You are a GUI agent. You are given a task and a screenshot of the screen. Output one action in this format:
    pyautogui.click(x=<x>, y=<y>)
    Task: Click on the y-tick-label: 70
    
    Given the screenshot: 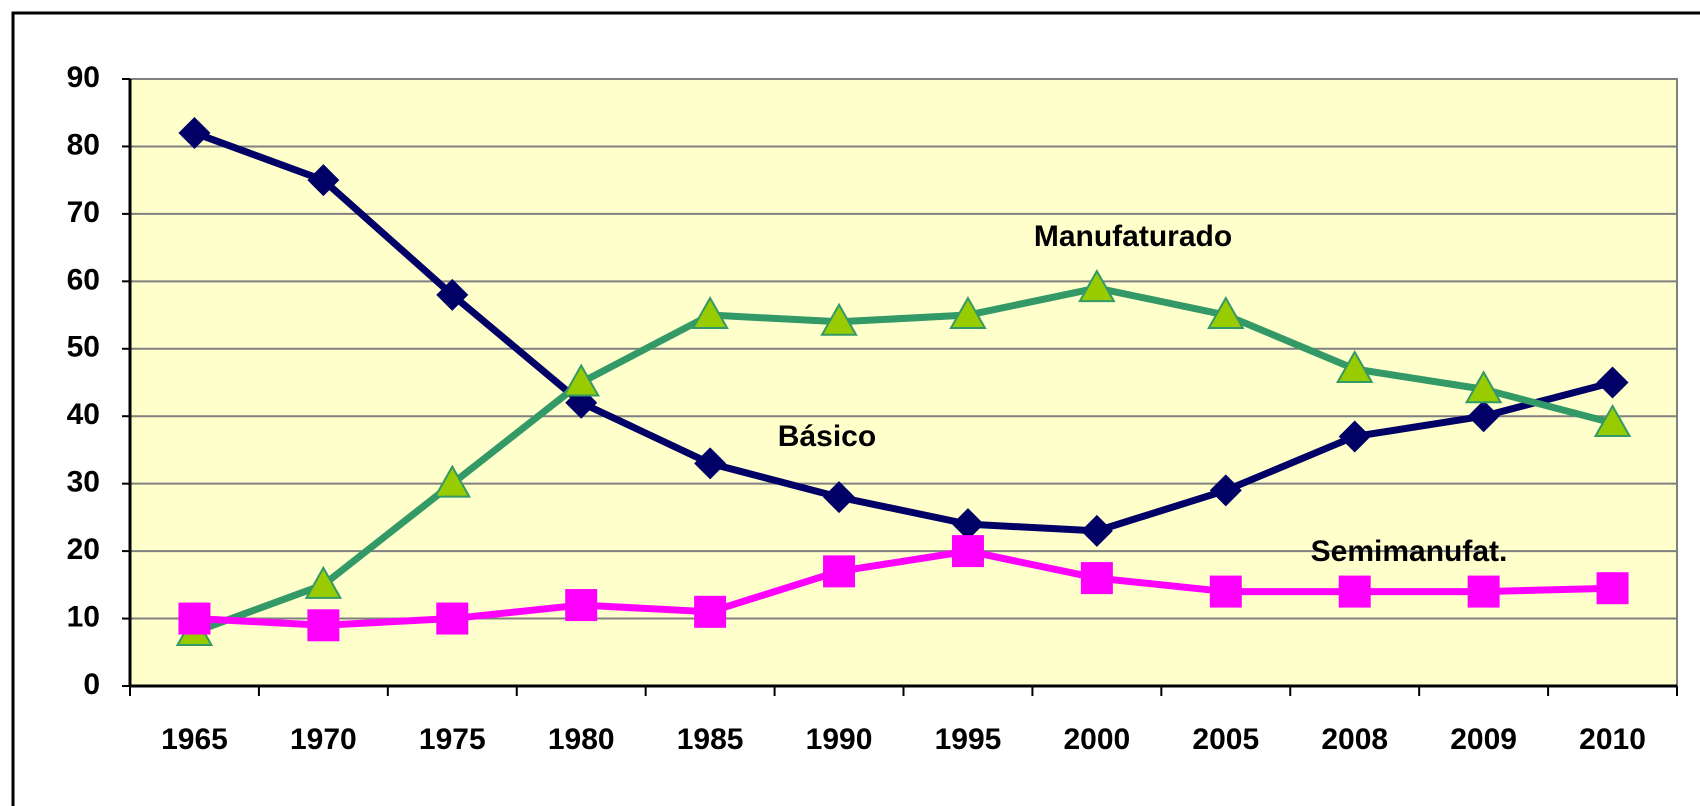 What is the action you would take?
    pyautogui.click(x=83, y=212)
    